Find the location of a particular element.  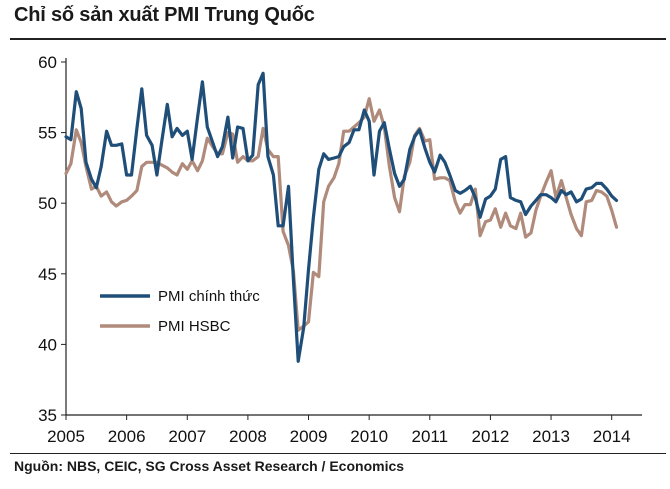

x-tick-label: 2013 is located at coordinates (551, 436).